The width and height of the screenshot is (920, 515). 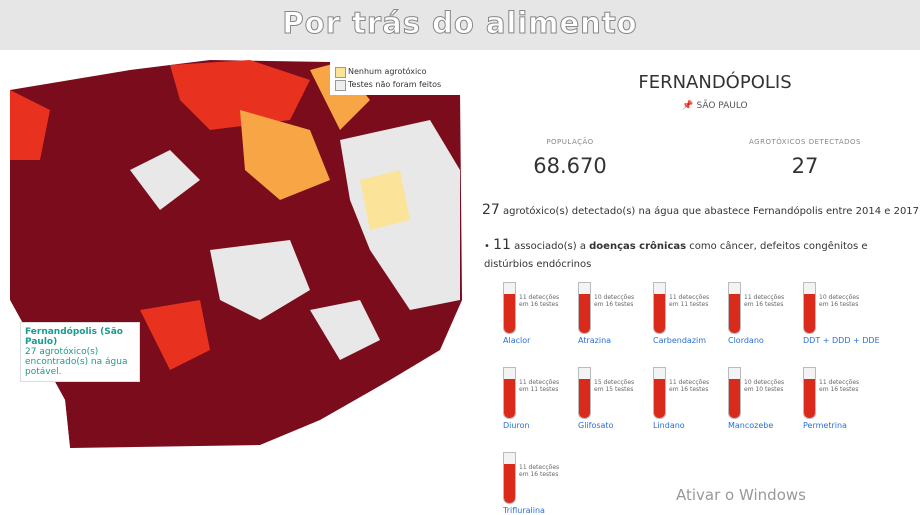 What do you see at coordinates (805, 166) in the screenshot?
I see `stat-value: 27` at bounding box center [805, 166].